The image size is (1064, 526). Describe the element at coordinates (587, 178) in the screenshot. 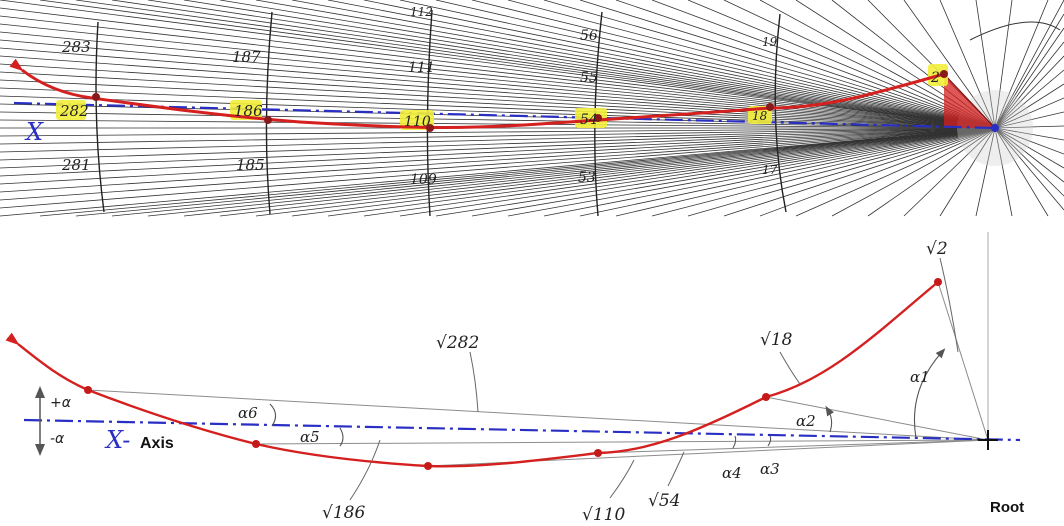

I see `label-53: 53` at that location.